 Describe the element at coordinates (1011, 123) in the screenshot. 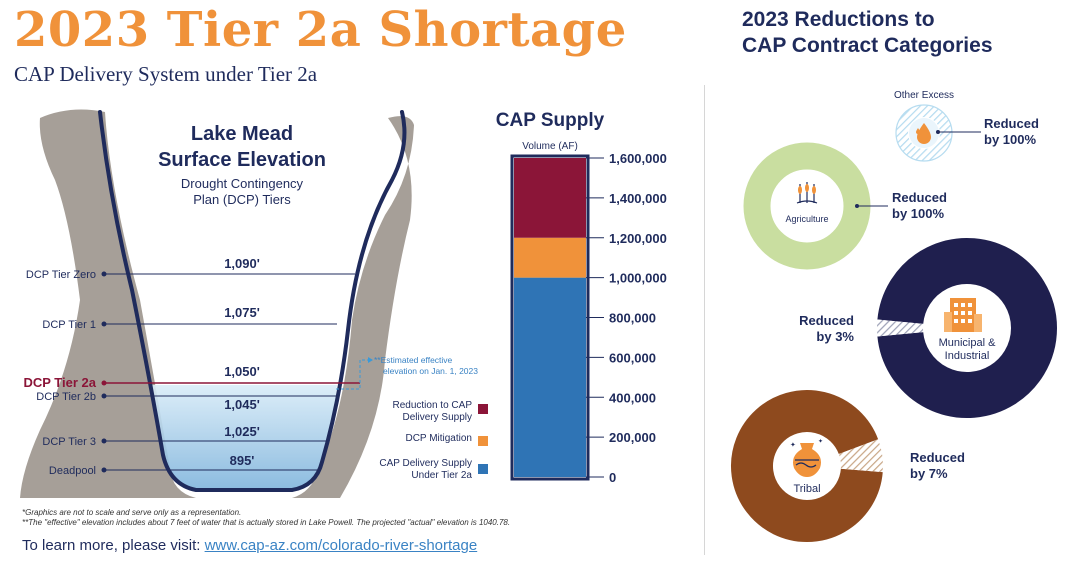

I see `other-excess-reduction-line1: Reduced` at that location.